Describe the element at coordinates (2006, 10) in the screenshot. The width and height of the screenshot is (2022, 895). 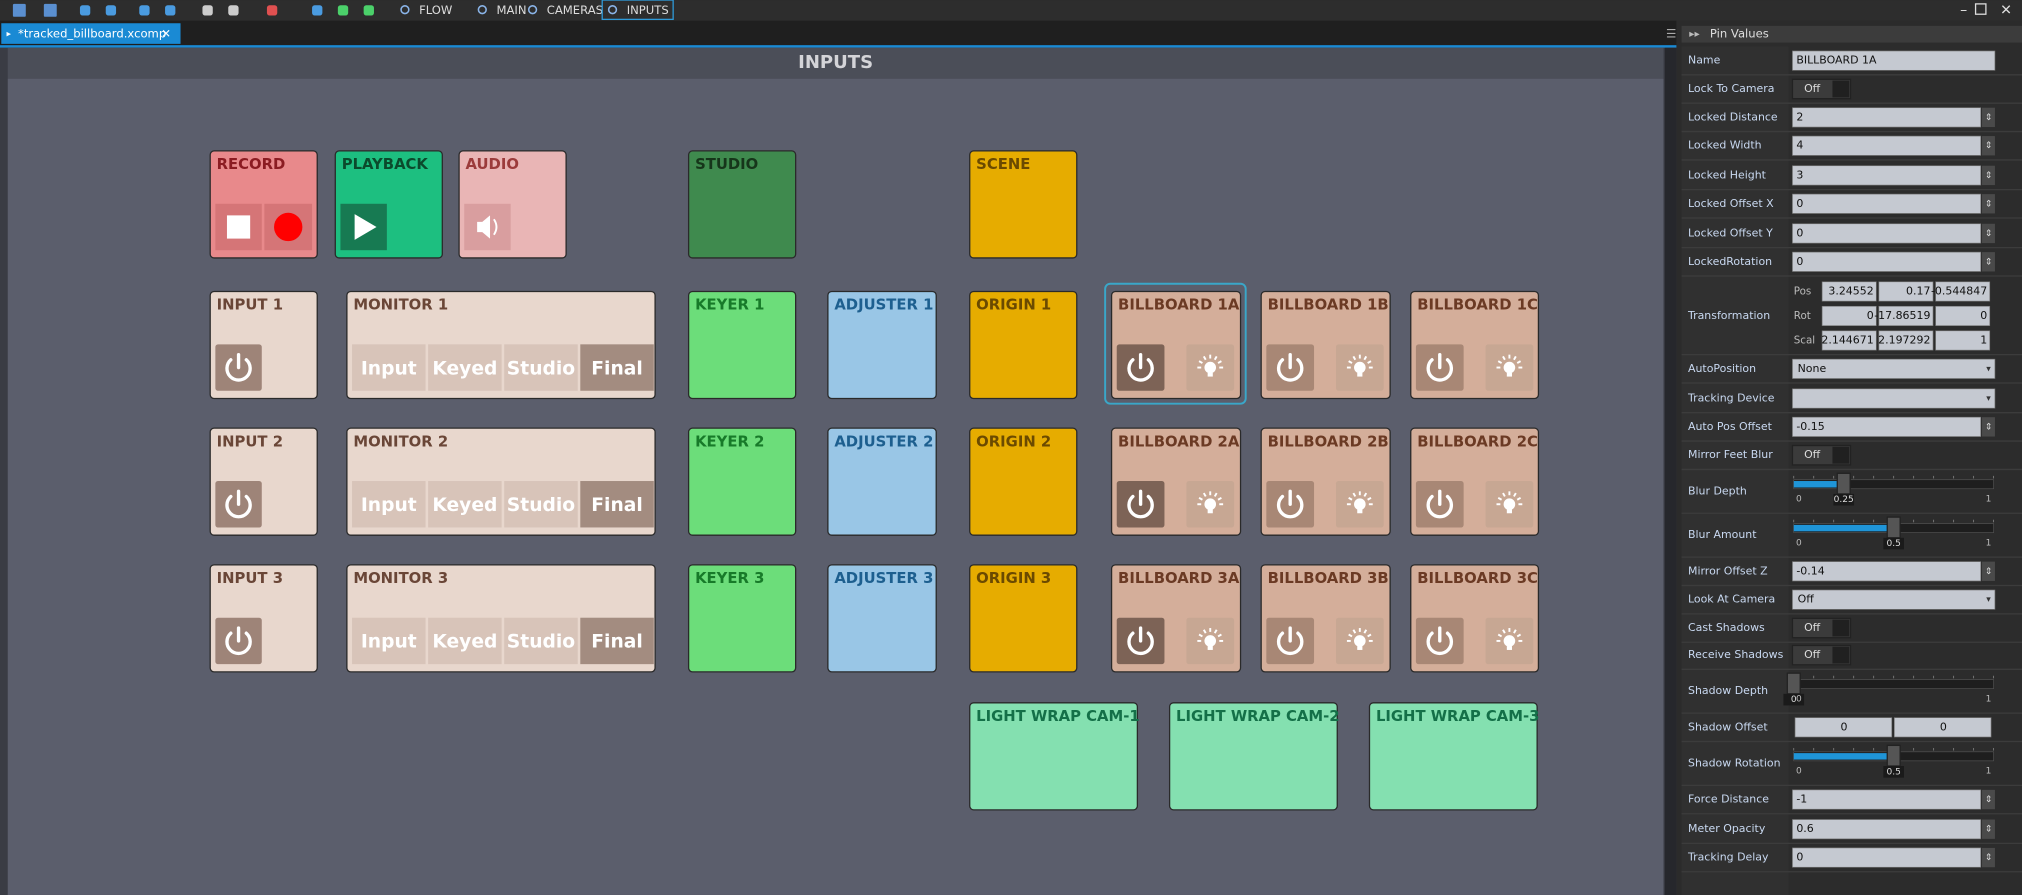
I see `window-close: ✕` at that location.